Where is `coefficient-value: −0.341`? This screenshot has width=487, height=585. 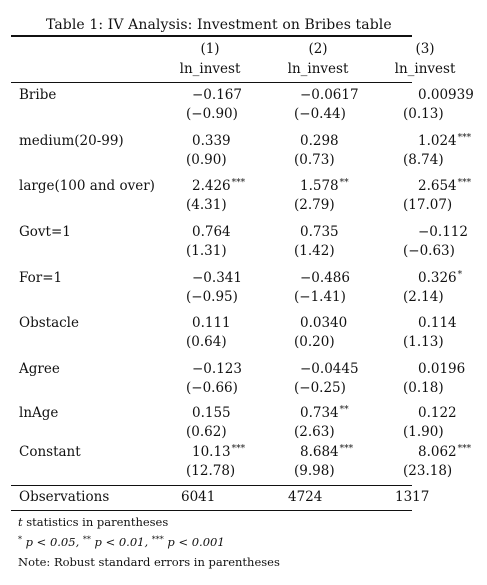
coefficient-value: −0.341 is located at coordinates (217, 278).